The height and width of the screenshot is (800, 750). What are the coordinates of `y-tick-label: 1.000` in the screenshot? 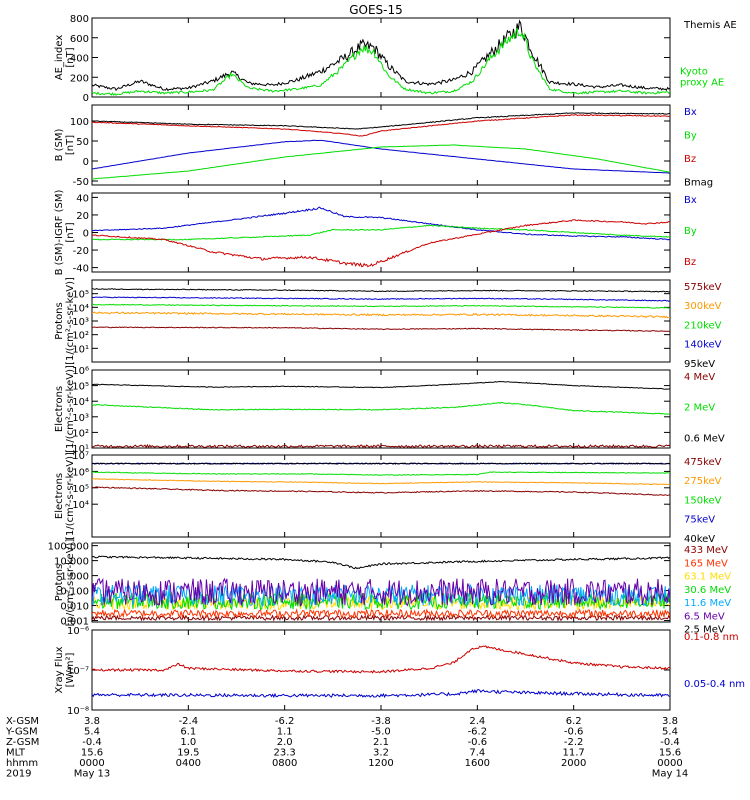 It's located at (74, 577).